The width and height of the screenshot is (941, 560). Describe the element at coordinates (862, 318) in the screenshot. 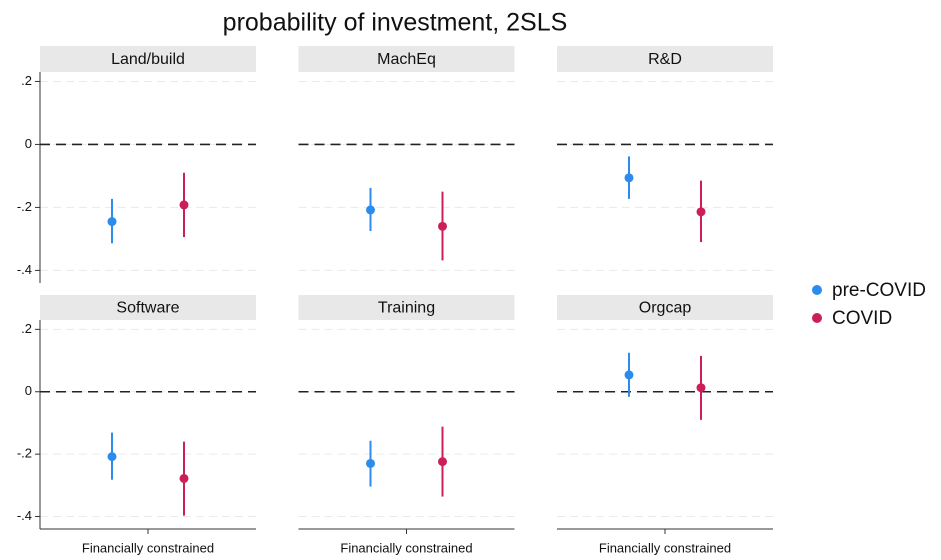

I see `legend-label: COVID` at that location.